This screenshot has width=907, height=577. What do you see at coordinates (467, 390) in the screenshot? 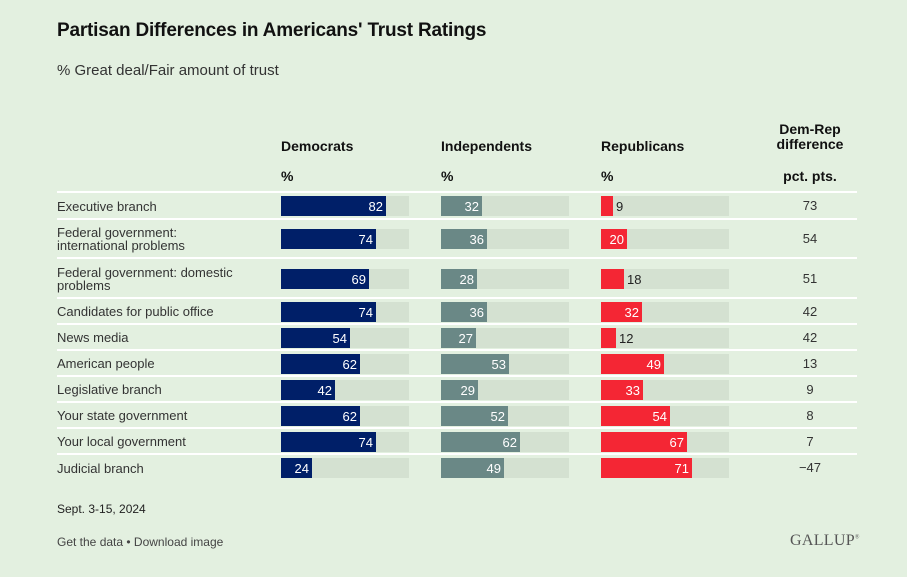
I see `bar-value-label-ind: 29` at bounding box center [467, 390].